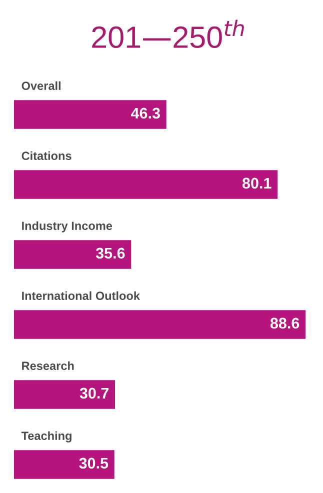 The height and width of the screenshot is (493, 323). Describe the element at coordinates (257, 183) in the screenshot. I see `data-label: 80.1` at that location.